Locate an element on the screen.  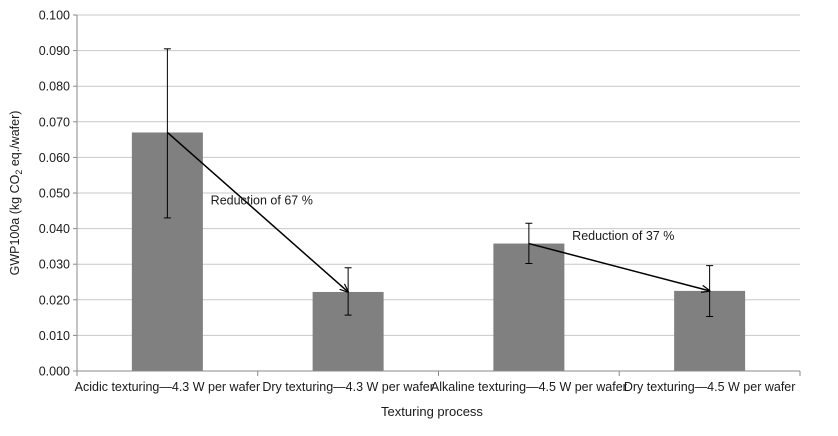
y-tick-label: 0.070 is located at coordinates (54, 122).